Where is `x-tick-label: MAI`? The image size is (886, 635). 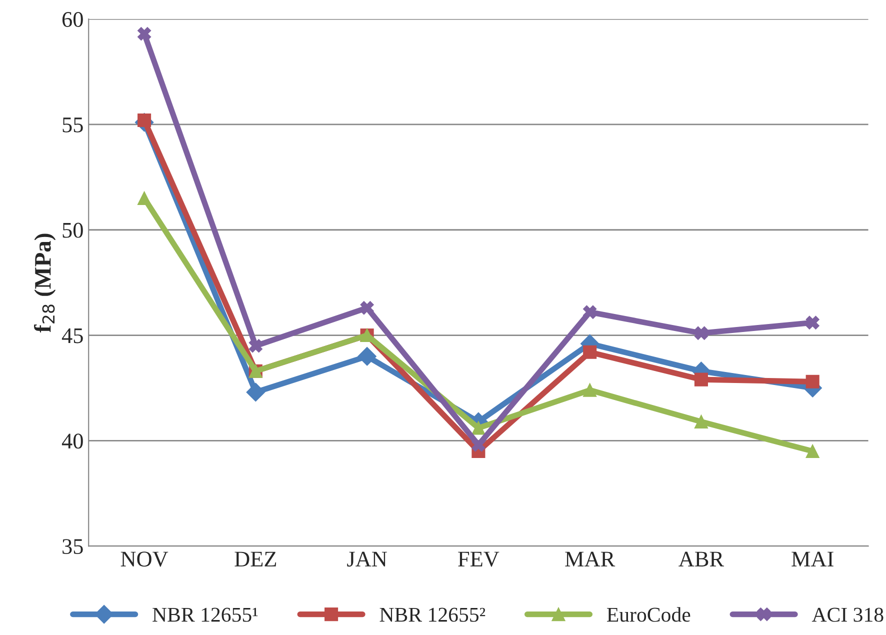
x-tick-label: MAI is located at coordinates (813, 559).